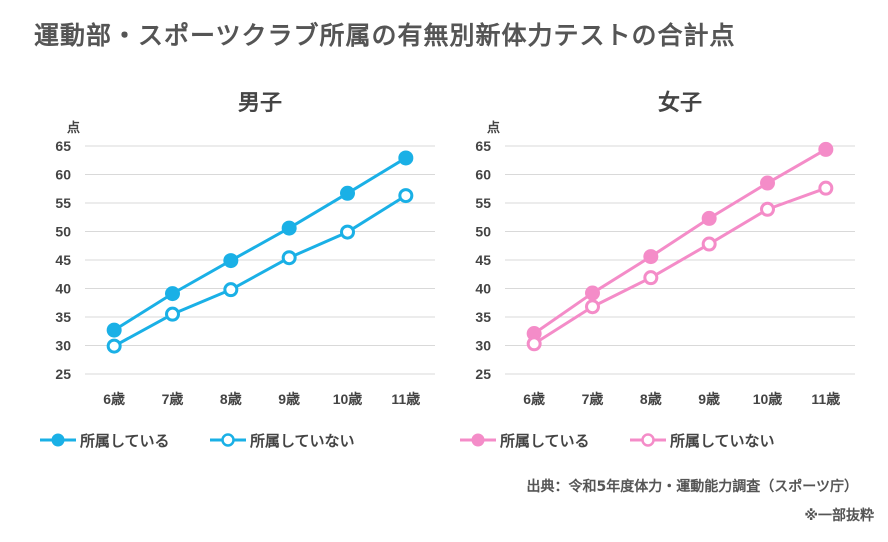  I want to click on source-citation: 出典：令和5年度体力・運動能力調査（スポーツ庁）, so click(692, 487).